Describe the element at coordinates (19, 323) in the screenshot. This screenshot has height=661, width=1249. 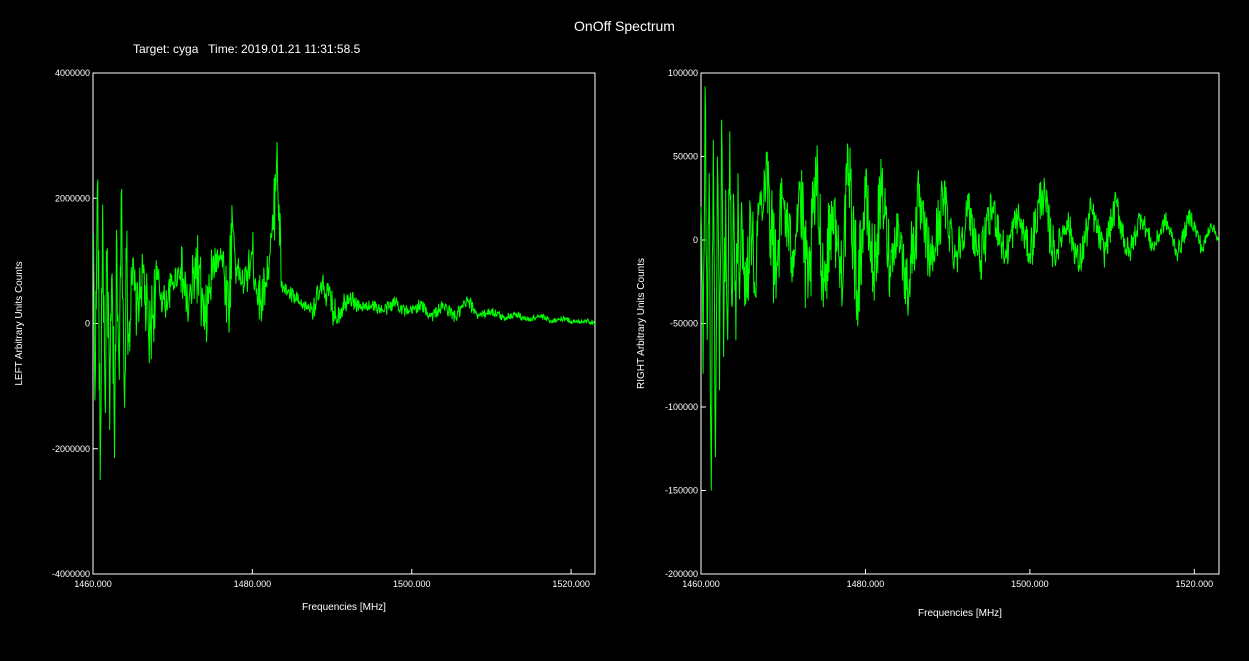
I see `y-axis-label: LEFT Arbitrary Units Counts` at that location.